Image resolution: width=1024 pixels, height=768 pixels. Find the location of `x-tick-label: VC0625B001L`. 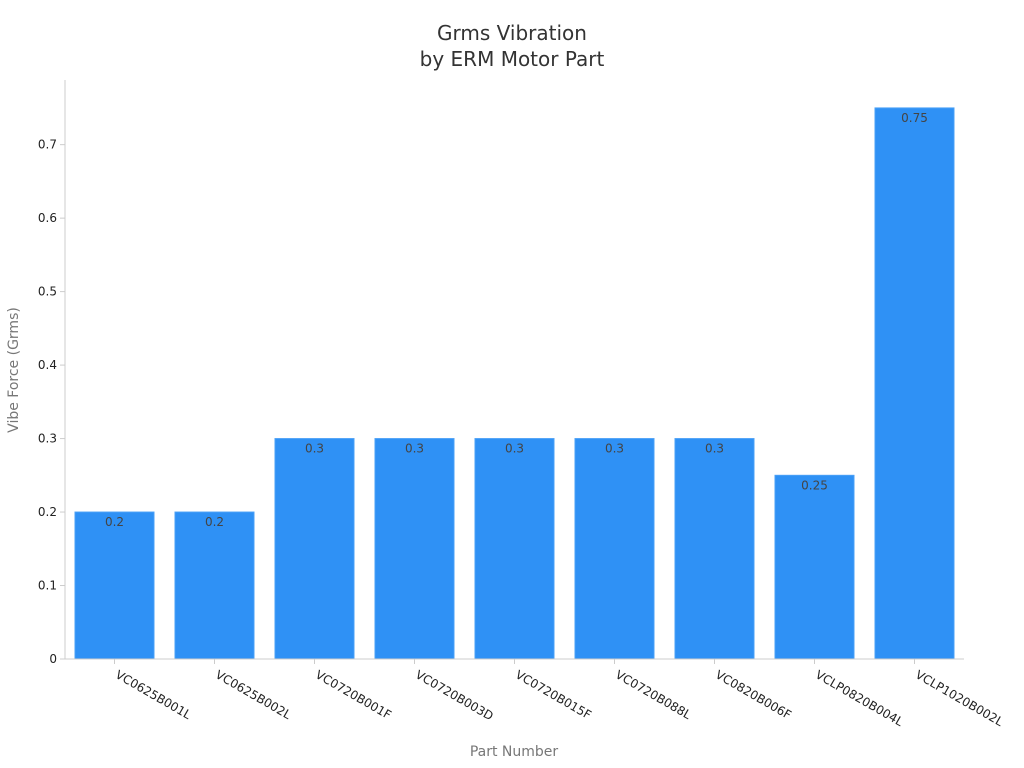

x-tick-label: VC0625B001L is located at coordinates (153, 694).